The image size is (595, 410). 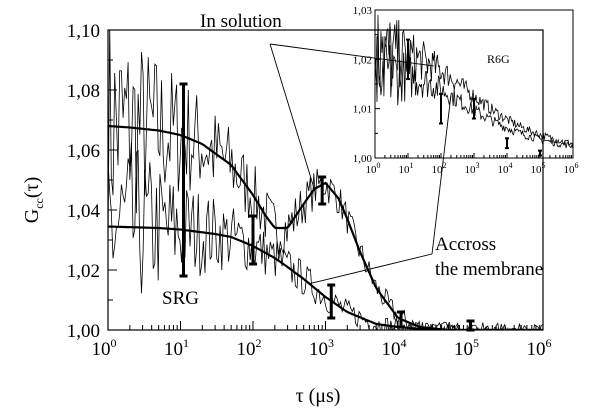 What do you see at coordinates (292, 116) in the screenshot?
I see `callout-solution-main` at bounding box center [292, 116].